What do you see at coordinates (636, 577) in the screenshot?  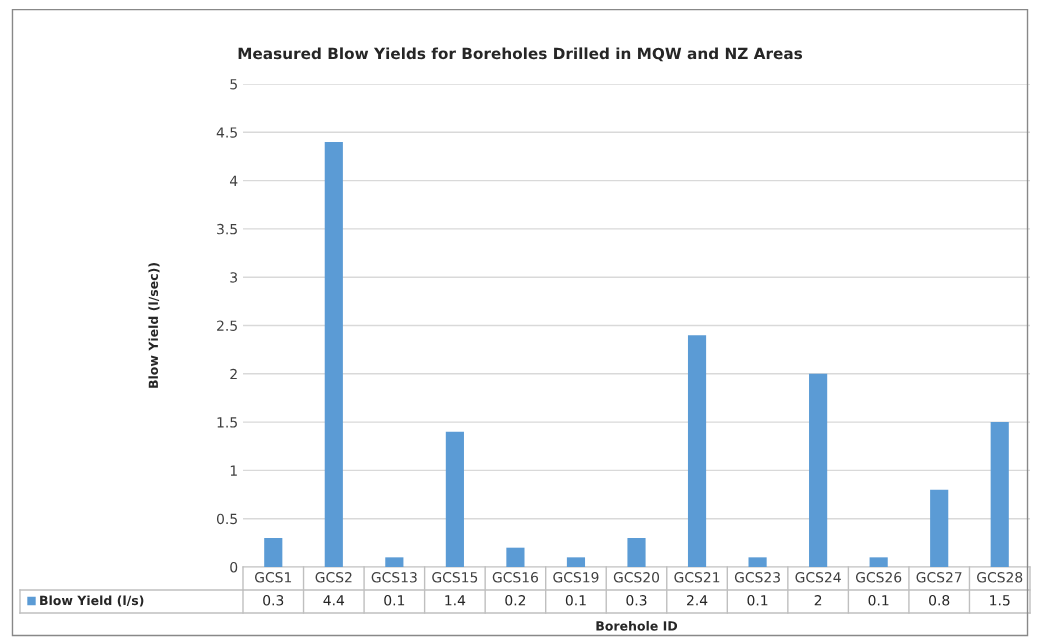 I see `x-tick-label: GCS20` at bounding box center [636, 577].